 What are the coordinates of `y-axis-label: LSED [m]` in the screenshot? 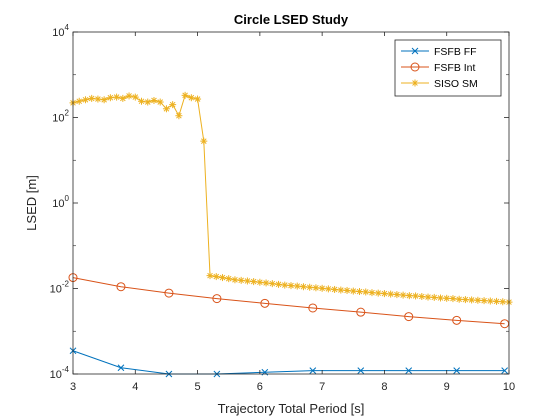 It's located at (31, 203).